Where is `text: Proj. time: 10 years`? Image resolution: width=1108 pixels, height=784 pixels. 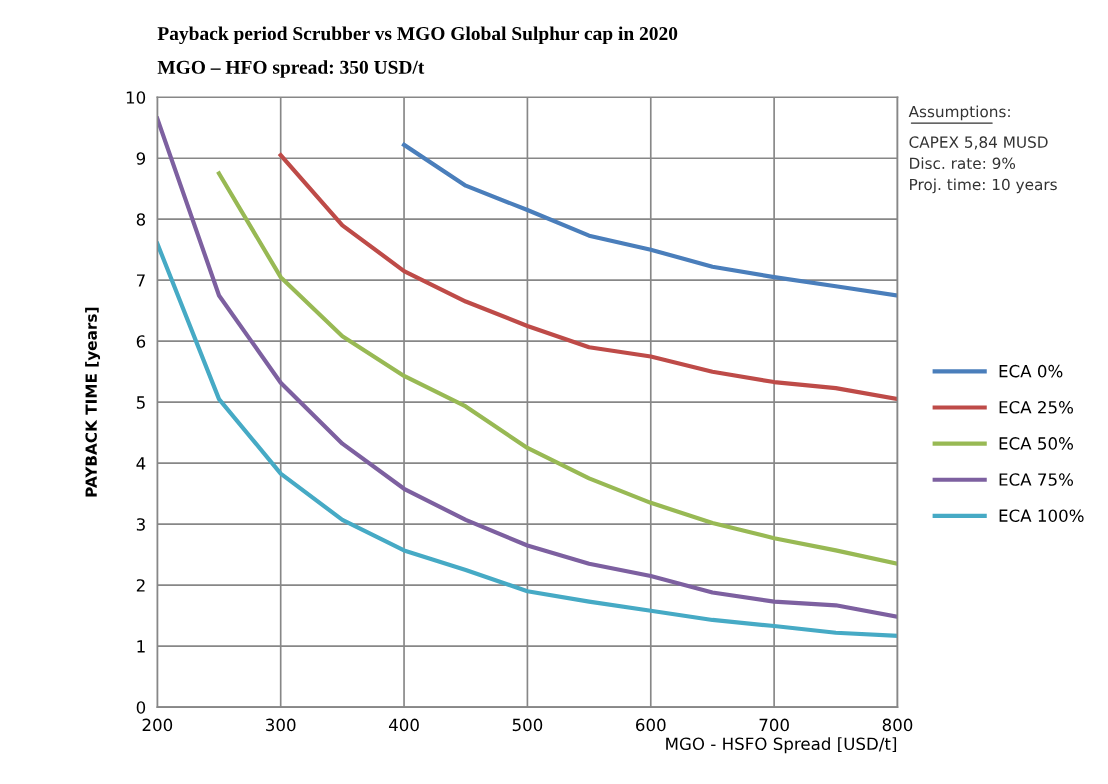
text: Proj. time: 10 years is located at coordinates (983, 186).